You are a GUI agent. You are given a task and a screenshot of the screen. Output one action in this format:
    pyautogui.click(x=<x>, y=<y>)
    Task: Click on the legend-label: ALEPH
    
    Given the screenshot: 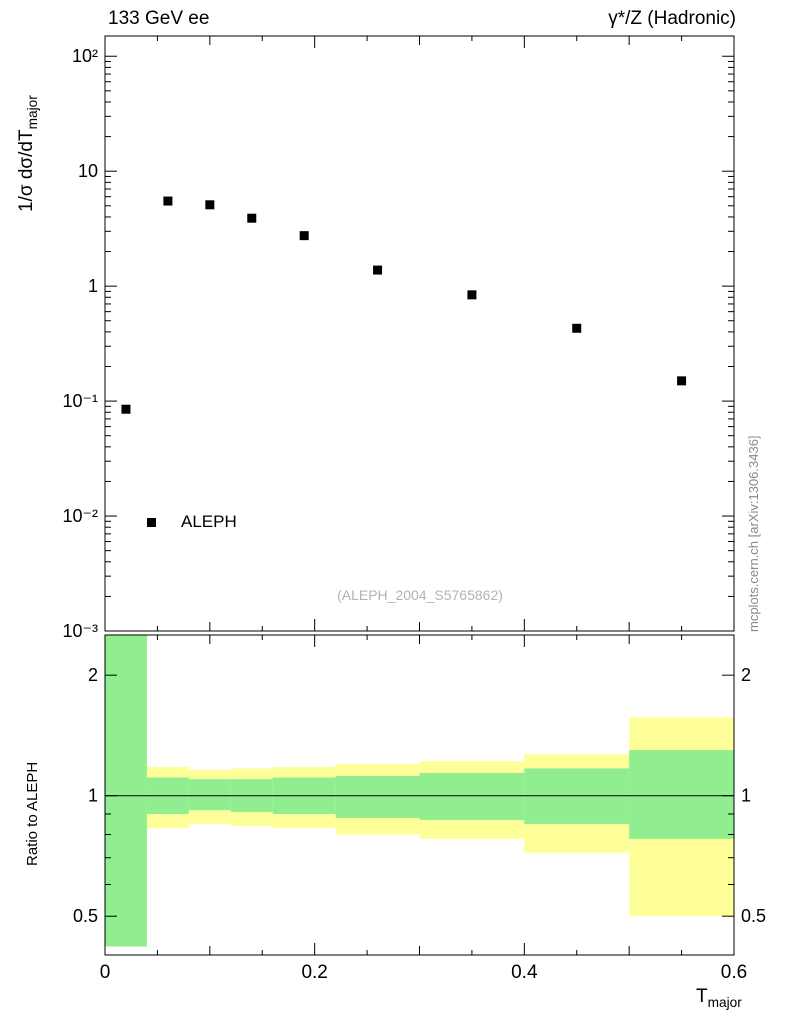 What is the action you would take?
    pyautogui.click(x=209, y=521)
    